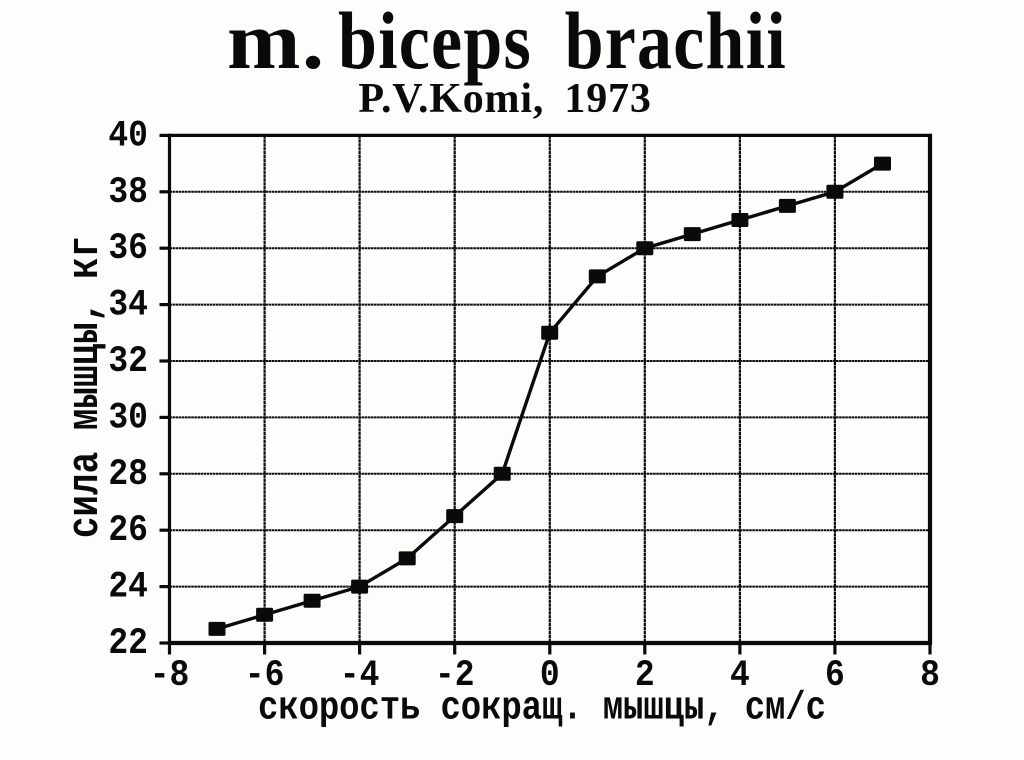  Describe the element at coordinates (645, 675) in the screenshot. I see `svg-text: 2` at that location.